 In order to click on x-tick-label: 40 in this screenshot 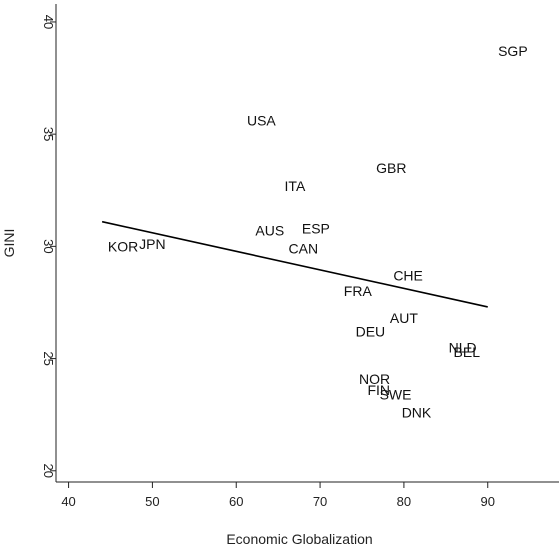, I will do `click(68, 501)`.